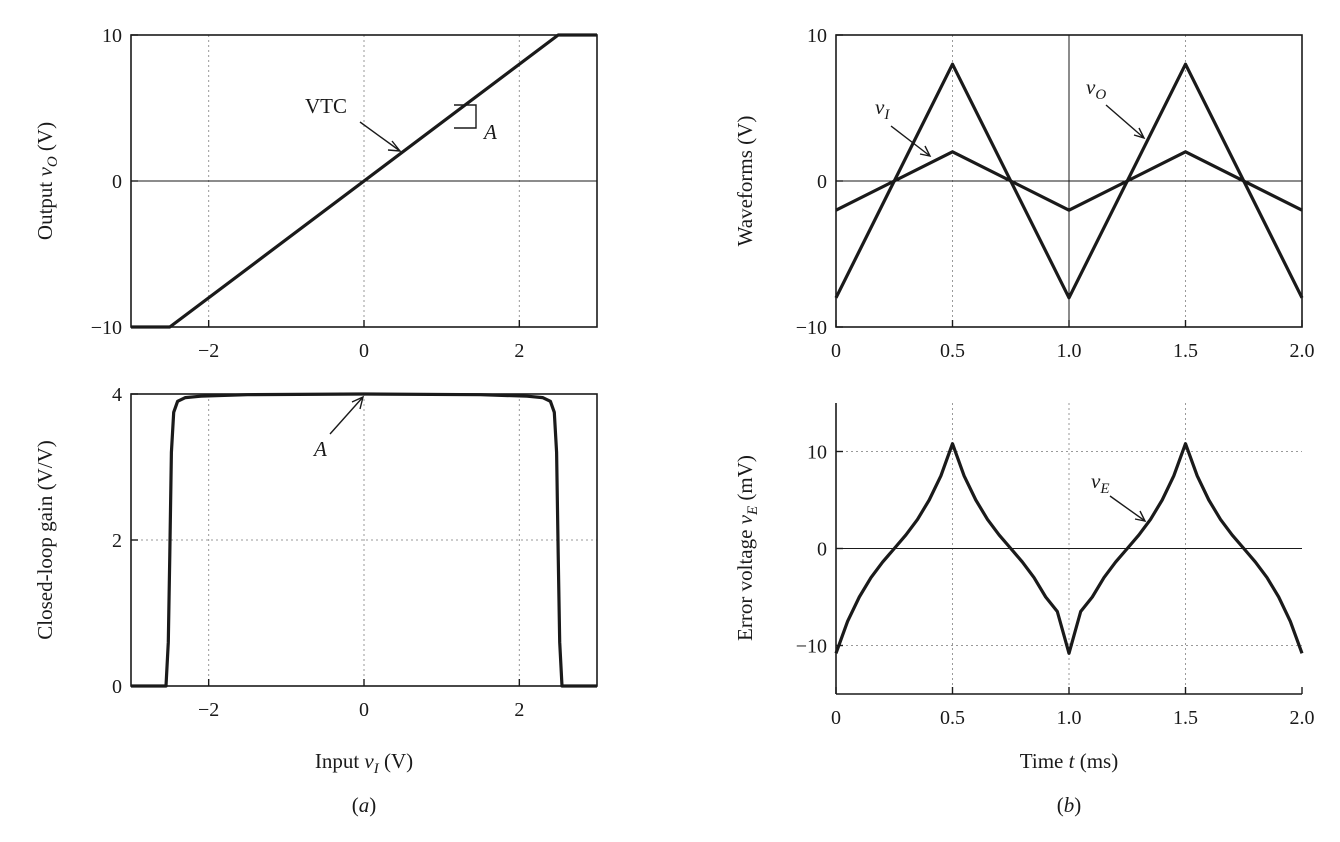 This screenshot has height=842, width=1340. I want to click on vtc-ylabel: Output vO (V), so click(47, 181).